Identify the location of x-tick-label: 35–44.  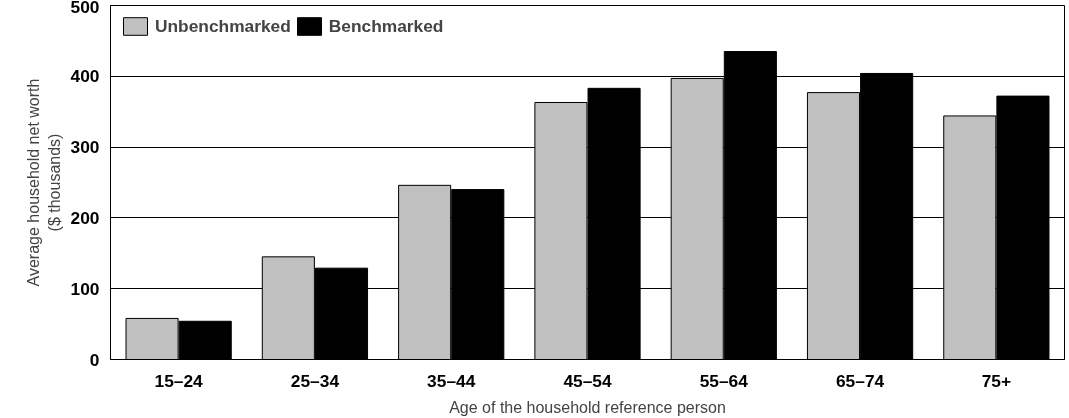
(451, 380).